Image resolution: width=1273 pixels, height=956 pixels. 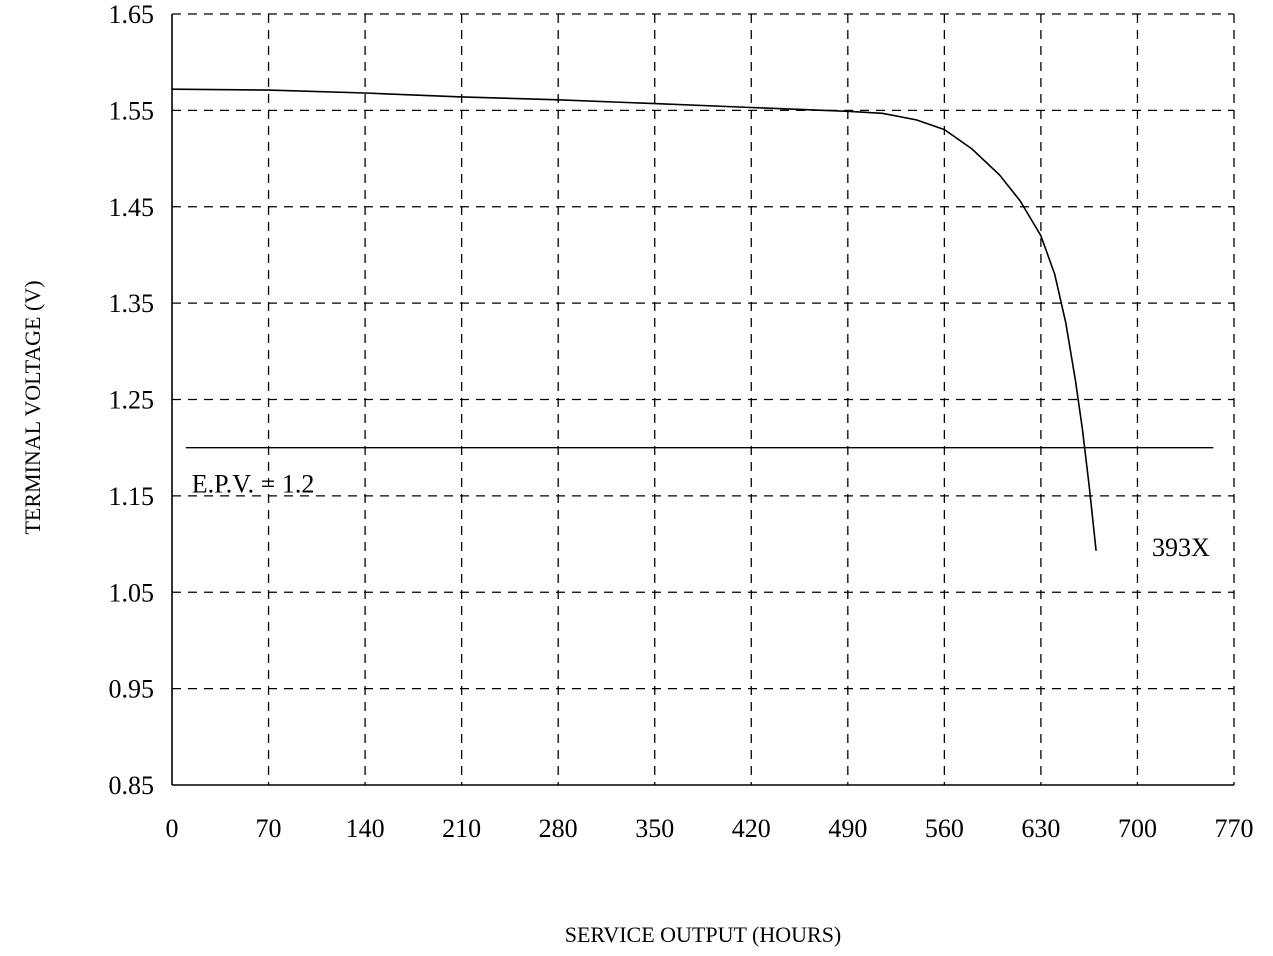 What do you see at coordinates (172, 828) in the screenshot?
I see `x-tick-label-0: 0` at bounding box center [172, 828].